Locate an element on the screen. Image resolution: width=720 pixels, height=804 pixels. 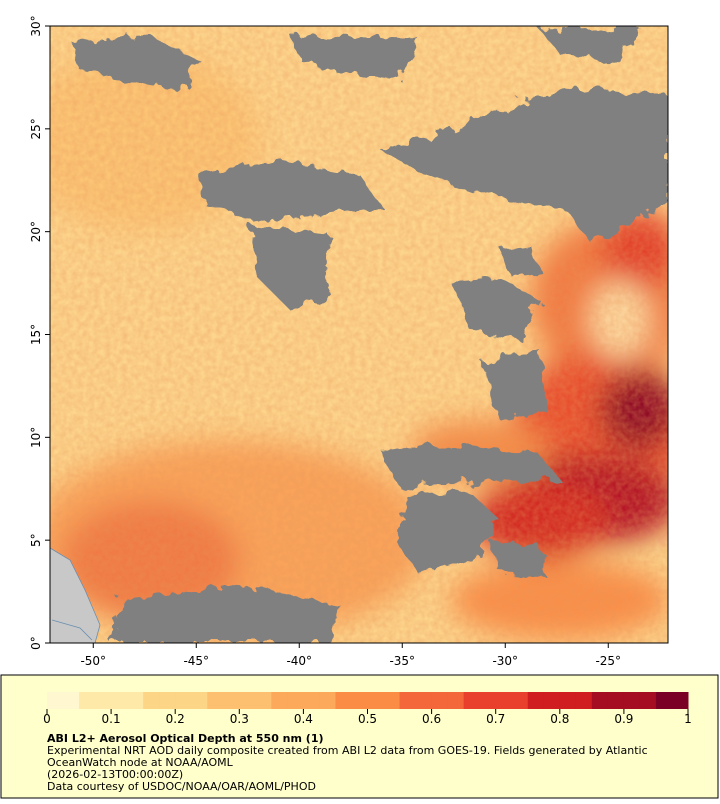
x-tick-label: -35° is located at coordinates (402, 661).